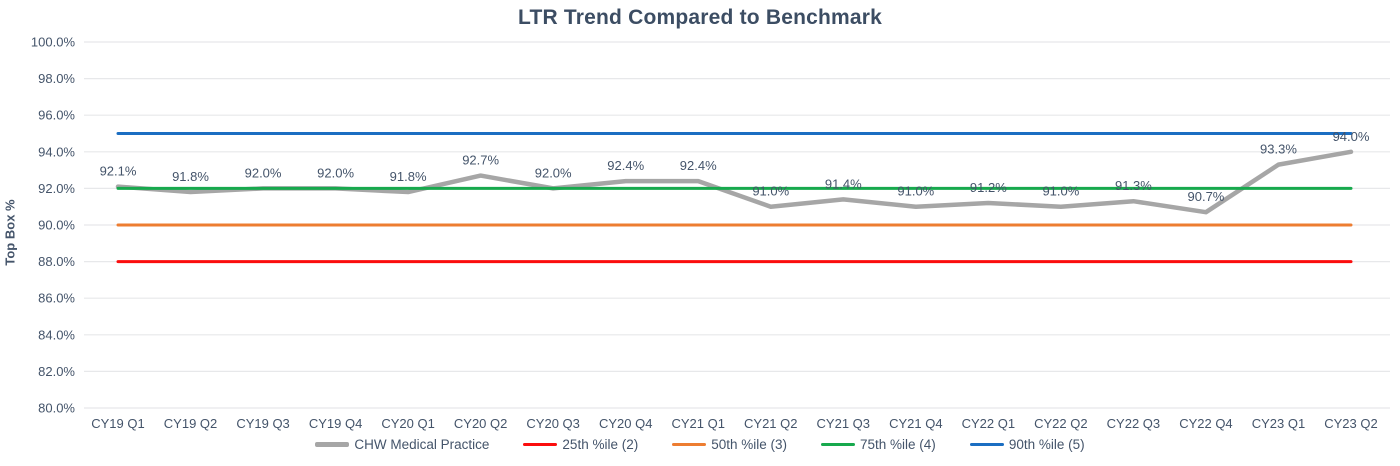  Describe the element at coordinates (843, 183) in the screenshot. I see `data-label: 91.4%` at that location.